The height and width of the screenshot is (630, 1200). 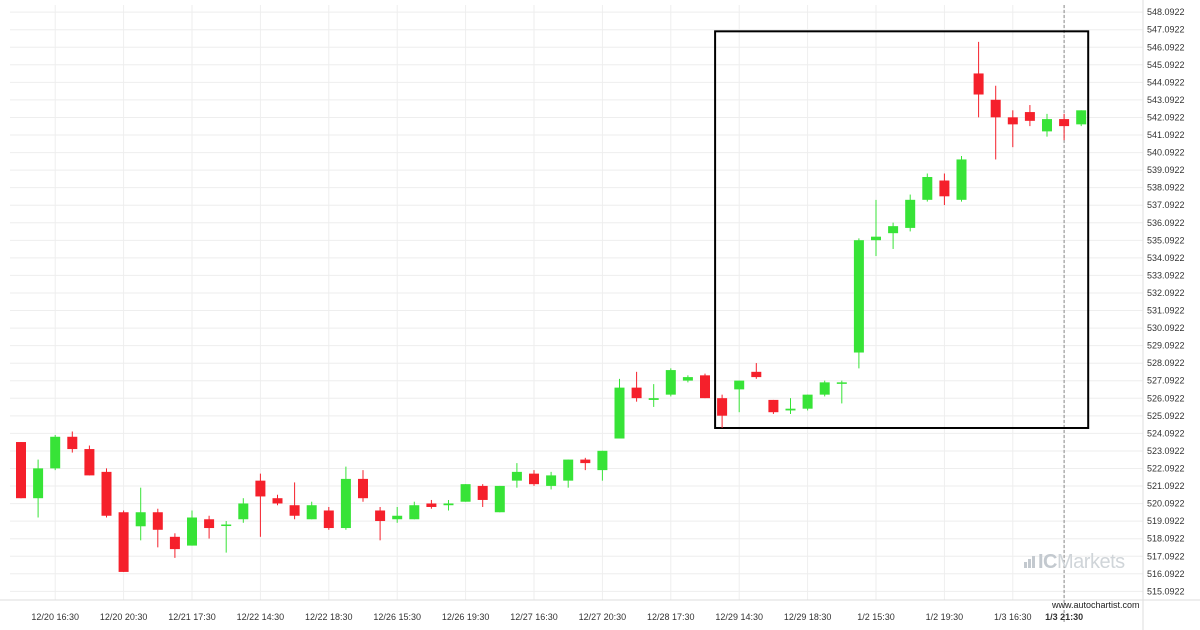 What do you see at coordinates (671, 617) in the screenshot?
I see `x-tick-label: 12/28 17:30` at bounding box center [671, 617].